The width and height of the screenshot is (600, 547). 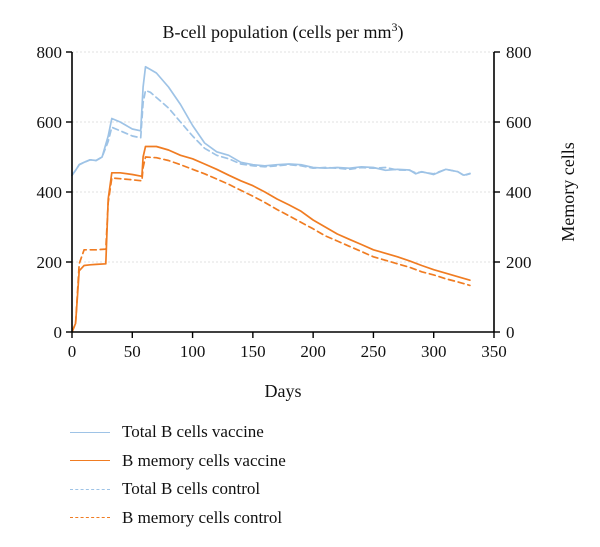 I want to click on chart-title-superscript: 3, so click(x=394, y=27).